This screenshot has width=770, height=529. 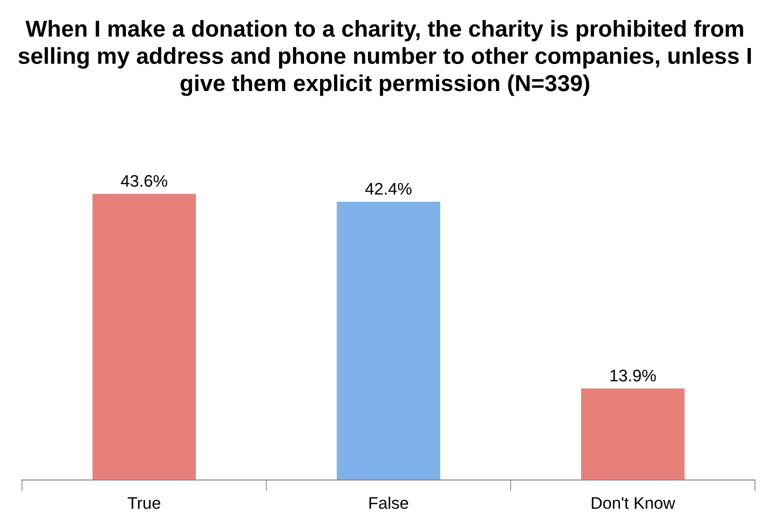 What do you see at coordinates (384, 58) in the screenshot?
I see `chart-title: When I make a donation to a charity, the charity is prohibited from selling my address and phone number to other companies, unless I give them explicit permission (N=339)` at bounding box center [384, 58].